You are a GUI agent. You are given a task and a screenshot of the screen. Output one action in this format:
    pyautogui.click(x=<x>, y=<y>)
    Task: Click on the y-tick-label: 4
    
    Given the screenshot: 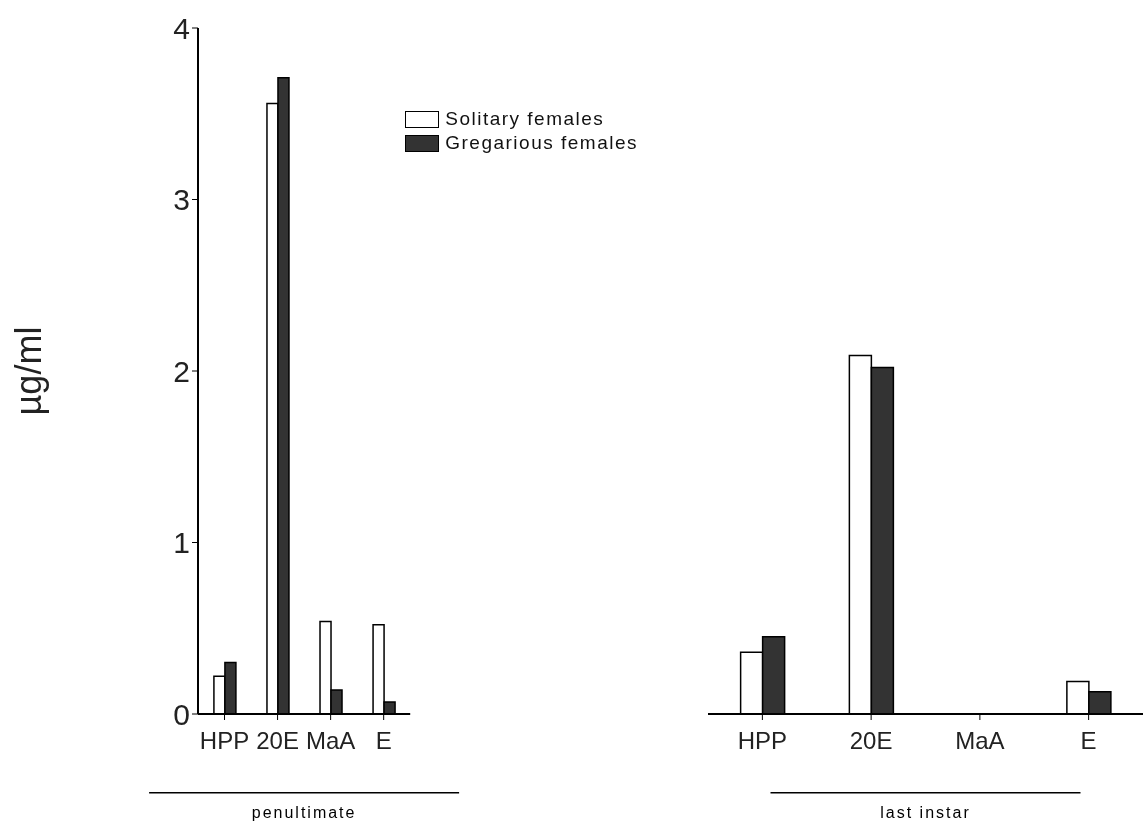 What is the action you would take?
    pyautogui.click(x=181, y=28)
    